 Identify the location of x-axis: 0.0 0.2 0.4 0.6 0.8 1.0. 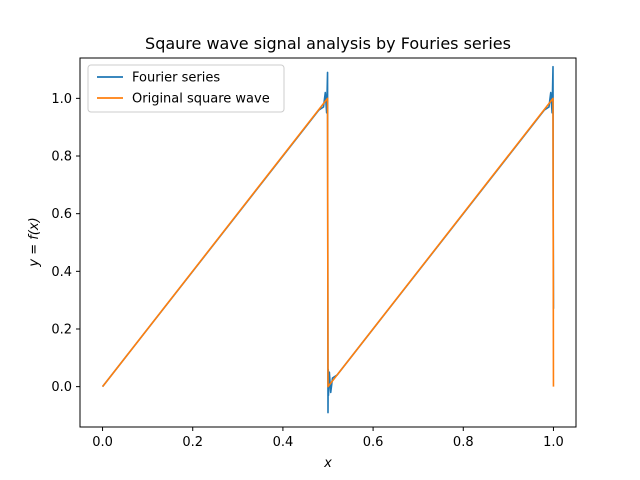
(328, 438).